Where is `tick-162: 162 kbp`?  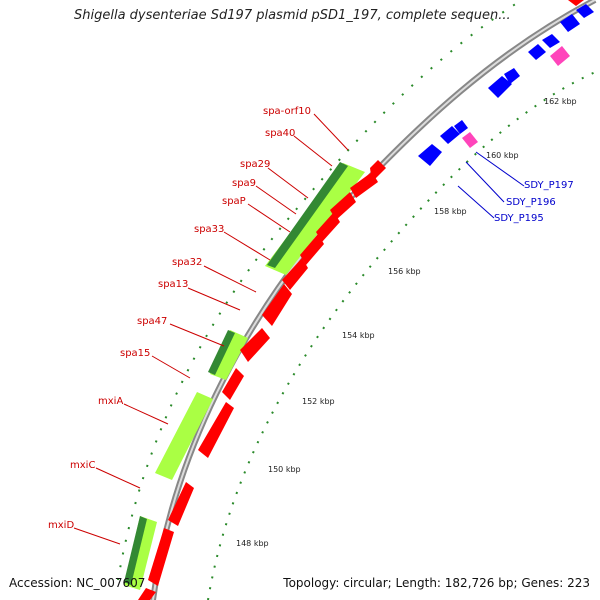 tick-162: 162 kbp is located at coordinates (560, 101).